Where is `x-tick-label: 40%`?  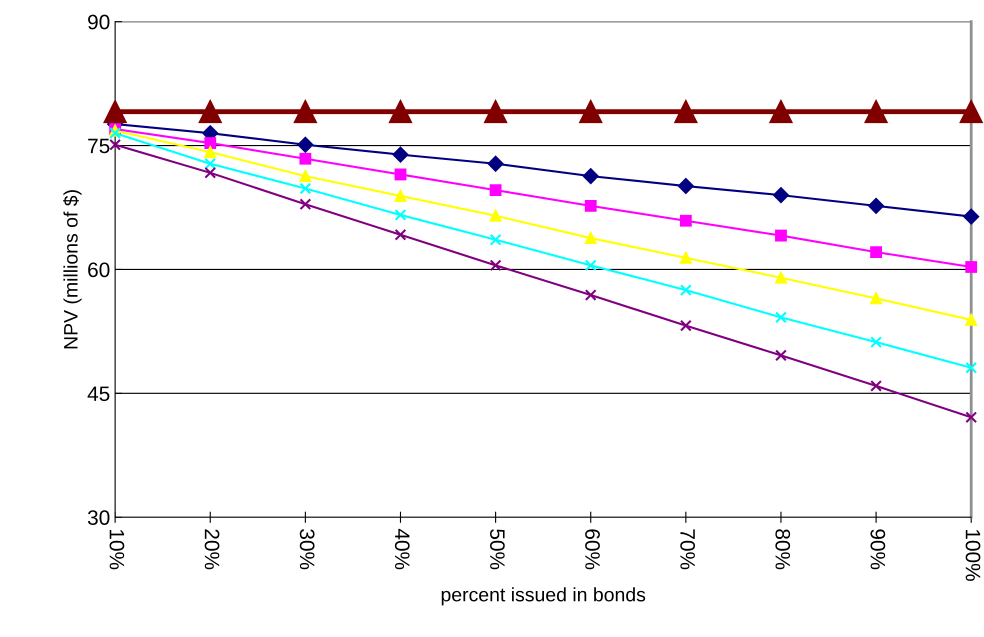 x-tick-label: 40% is located at coordinates (402, 549).